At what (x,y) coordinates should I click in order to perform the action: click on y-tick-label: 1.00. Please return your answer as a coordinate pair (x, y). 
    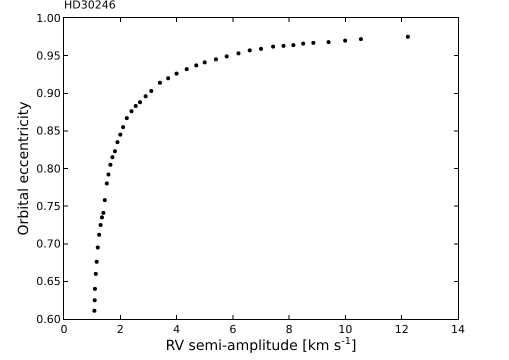
    Looking at the image, I should click on (48, 18).